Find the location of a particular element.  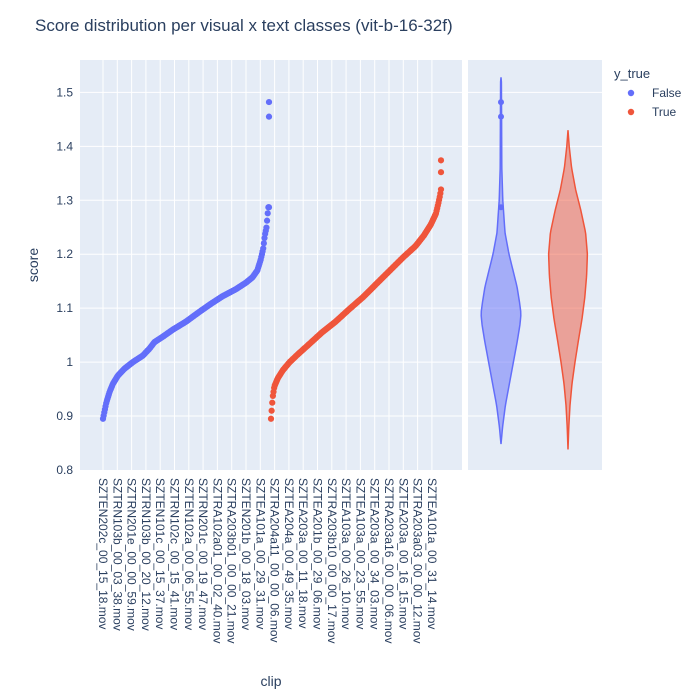

x-tick-label: SZTEA203a_00_11_18.mov is located at coordinates (303, 553).